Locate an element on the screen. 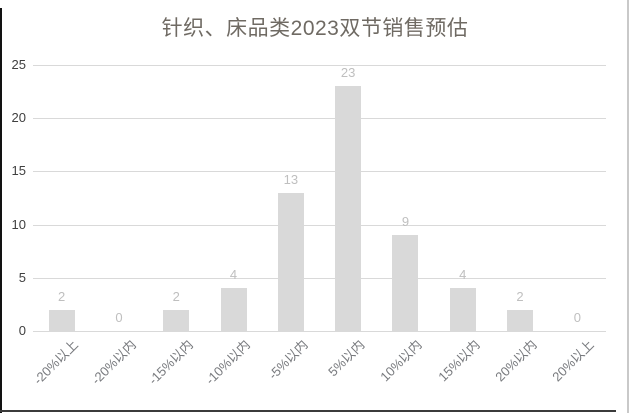 This screenshot has width=630, height=413. x-axis-category-label: -5%以内 is located at coordinates (288, 360).